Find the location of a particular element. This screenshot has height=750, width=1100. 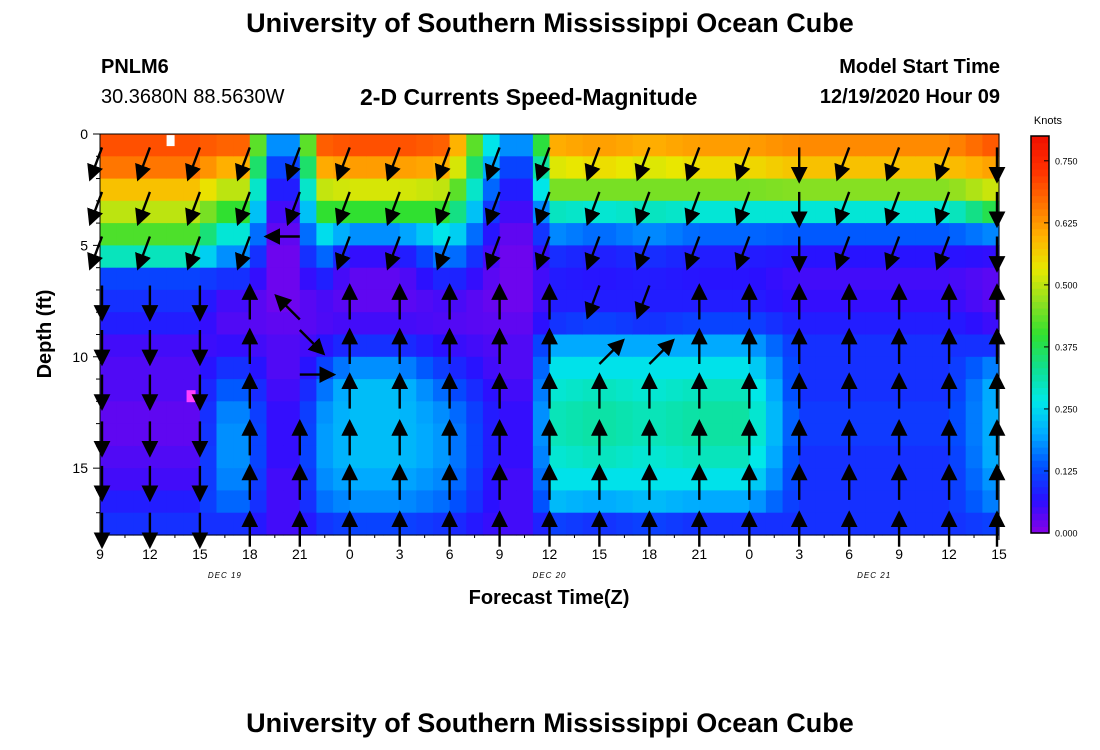

colorbar-tick-label: 0.625 is located at coordinates (1066, 223).